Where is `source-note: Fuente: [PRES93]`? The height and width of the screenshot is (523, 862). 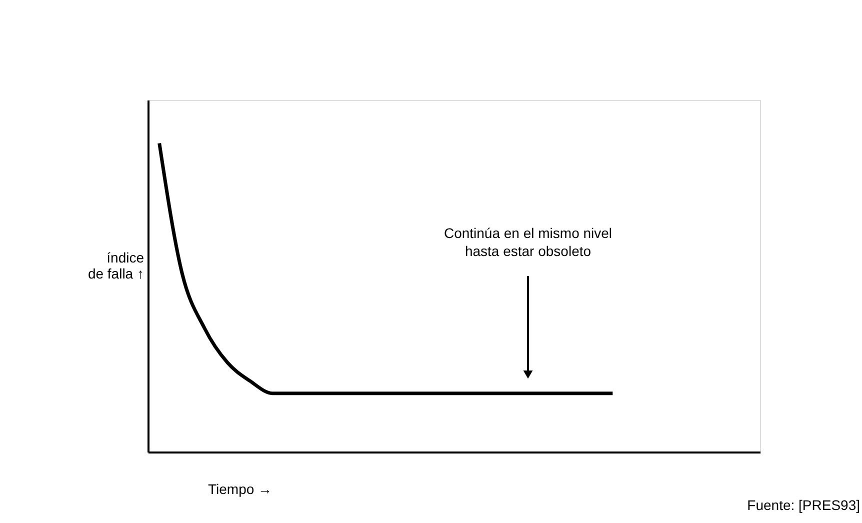
source-note: Fuente: [PRES93] is located at coordinates (803, 505).